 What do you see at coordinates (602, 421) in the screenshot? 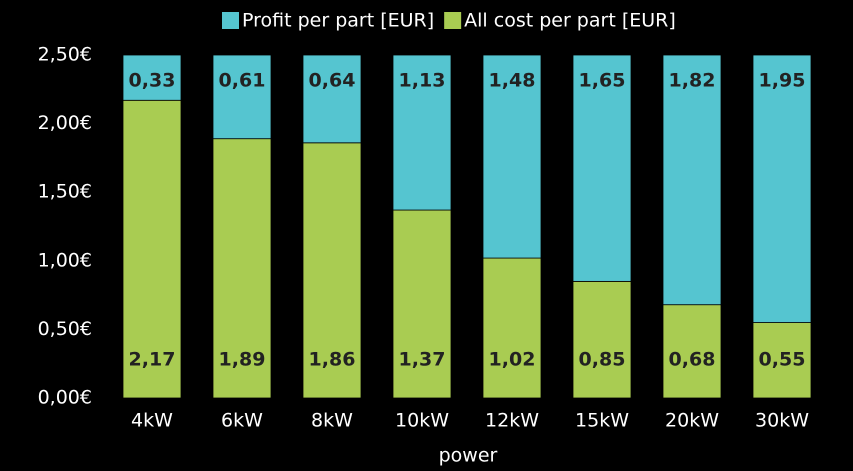
I see `x-tick-label: 15kW` at bounding box center [602, 421].